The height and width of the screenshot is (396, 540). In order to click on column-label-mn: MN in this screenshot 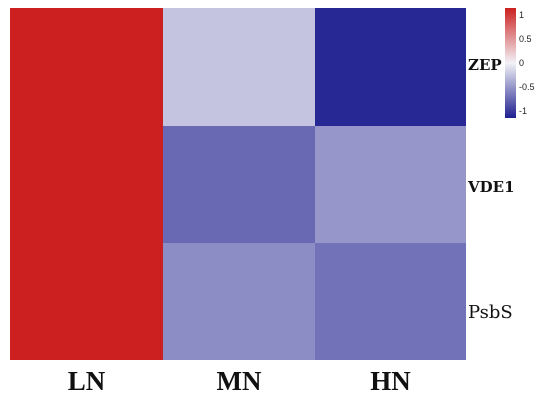, I will do `click(239, 381)`.